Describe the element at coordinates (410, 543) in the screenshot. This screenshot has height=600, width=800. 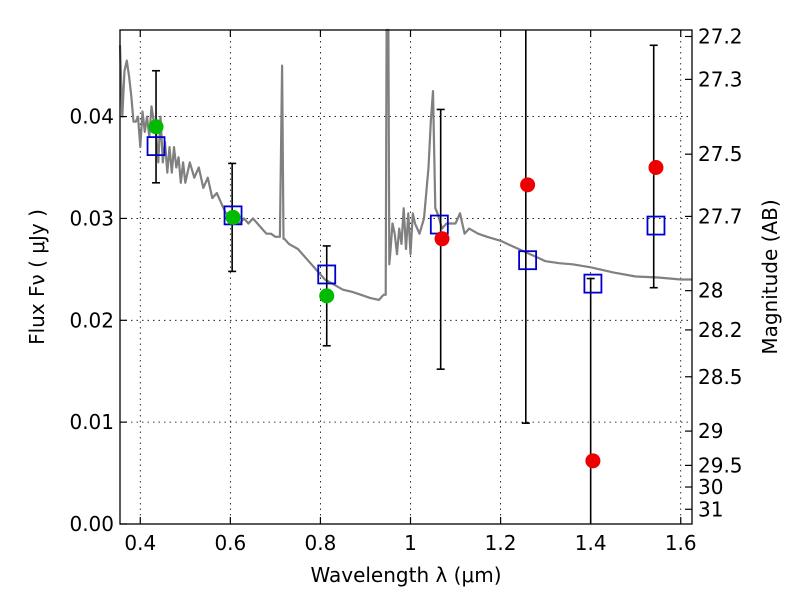
I see `x-tick-label: 1` at that location.